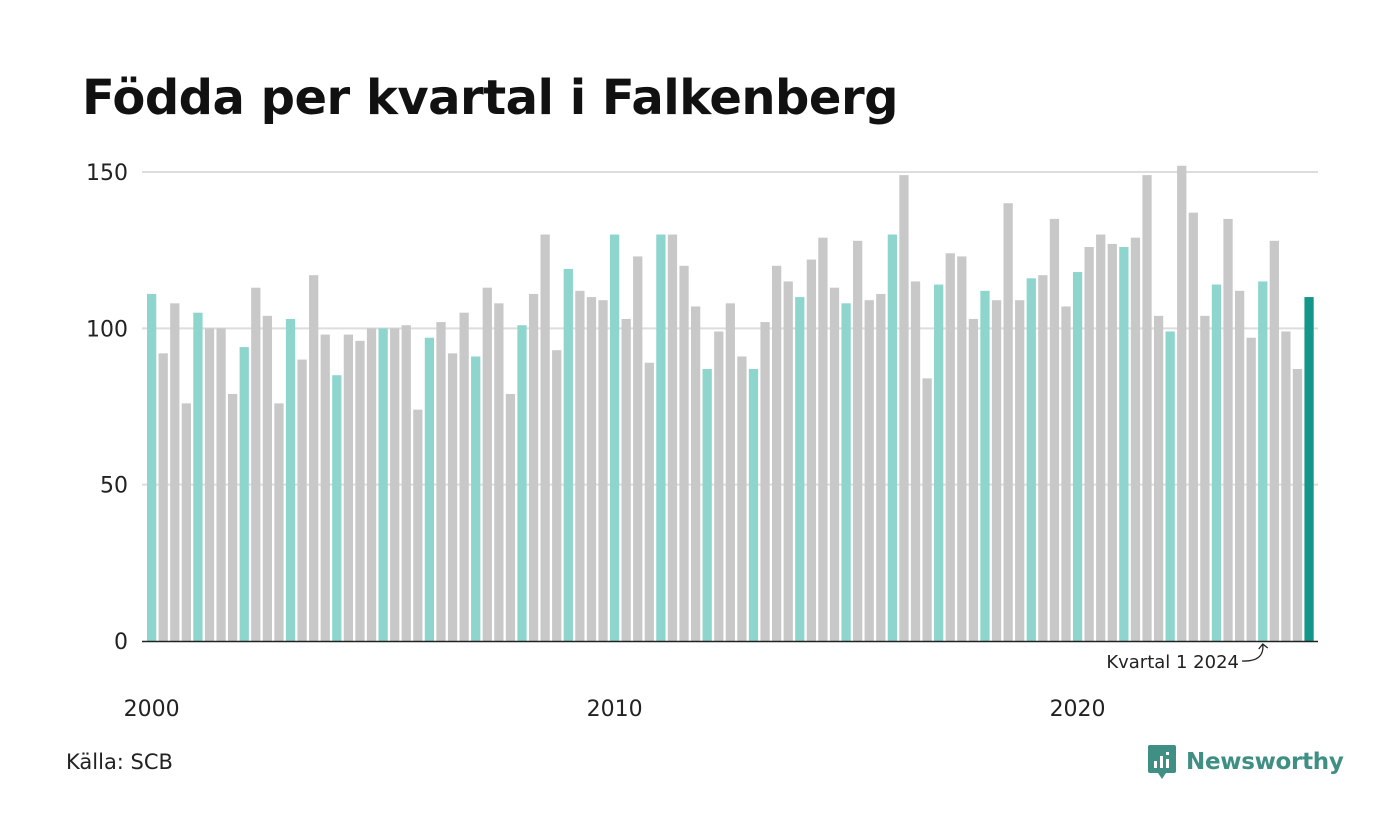 The width and height of the screenshot is (1400, 840). I want to click on y-tick-label: 0, so click(121, 642).